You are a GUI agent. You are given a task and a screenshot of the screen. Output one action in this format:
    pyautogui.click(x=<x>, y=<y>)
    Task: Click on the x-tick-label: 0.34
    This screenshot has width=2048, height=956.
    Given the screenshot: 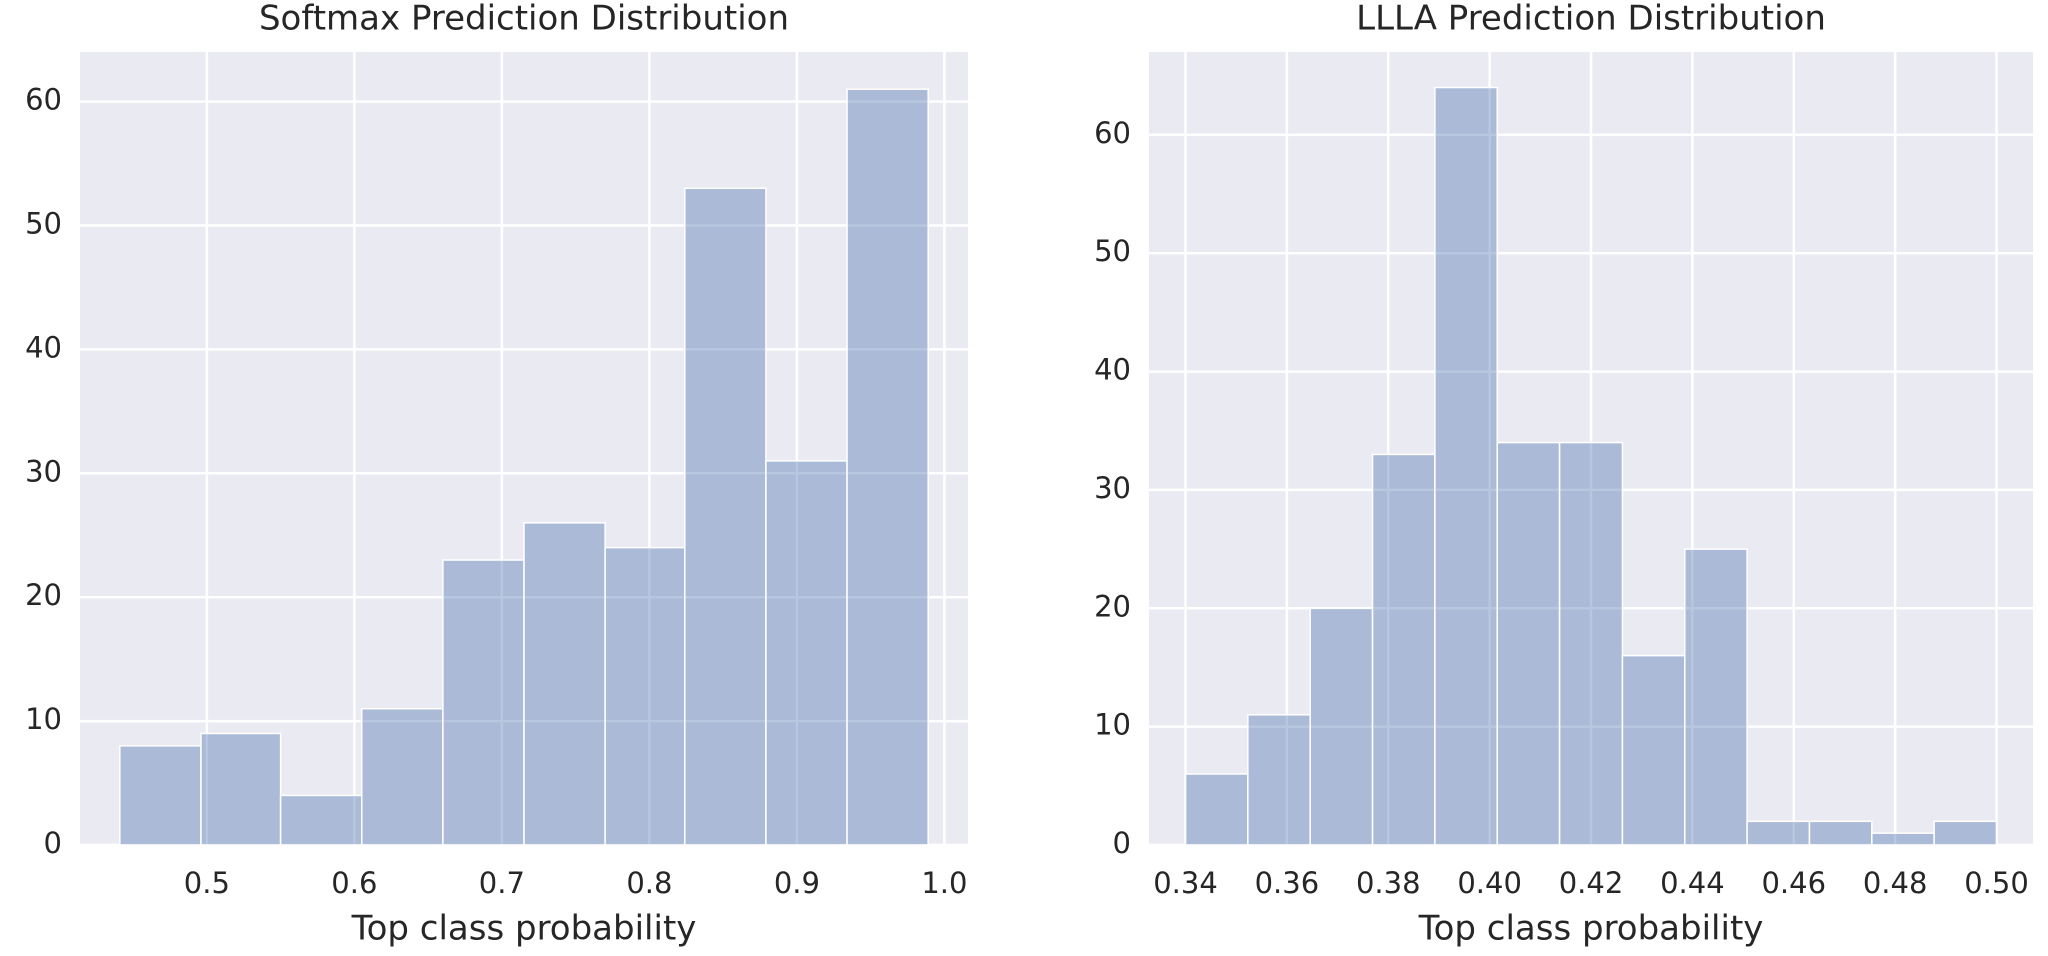 What is the action you would take?
    pyautogui.click(x=1185, y=883)
    